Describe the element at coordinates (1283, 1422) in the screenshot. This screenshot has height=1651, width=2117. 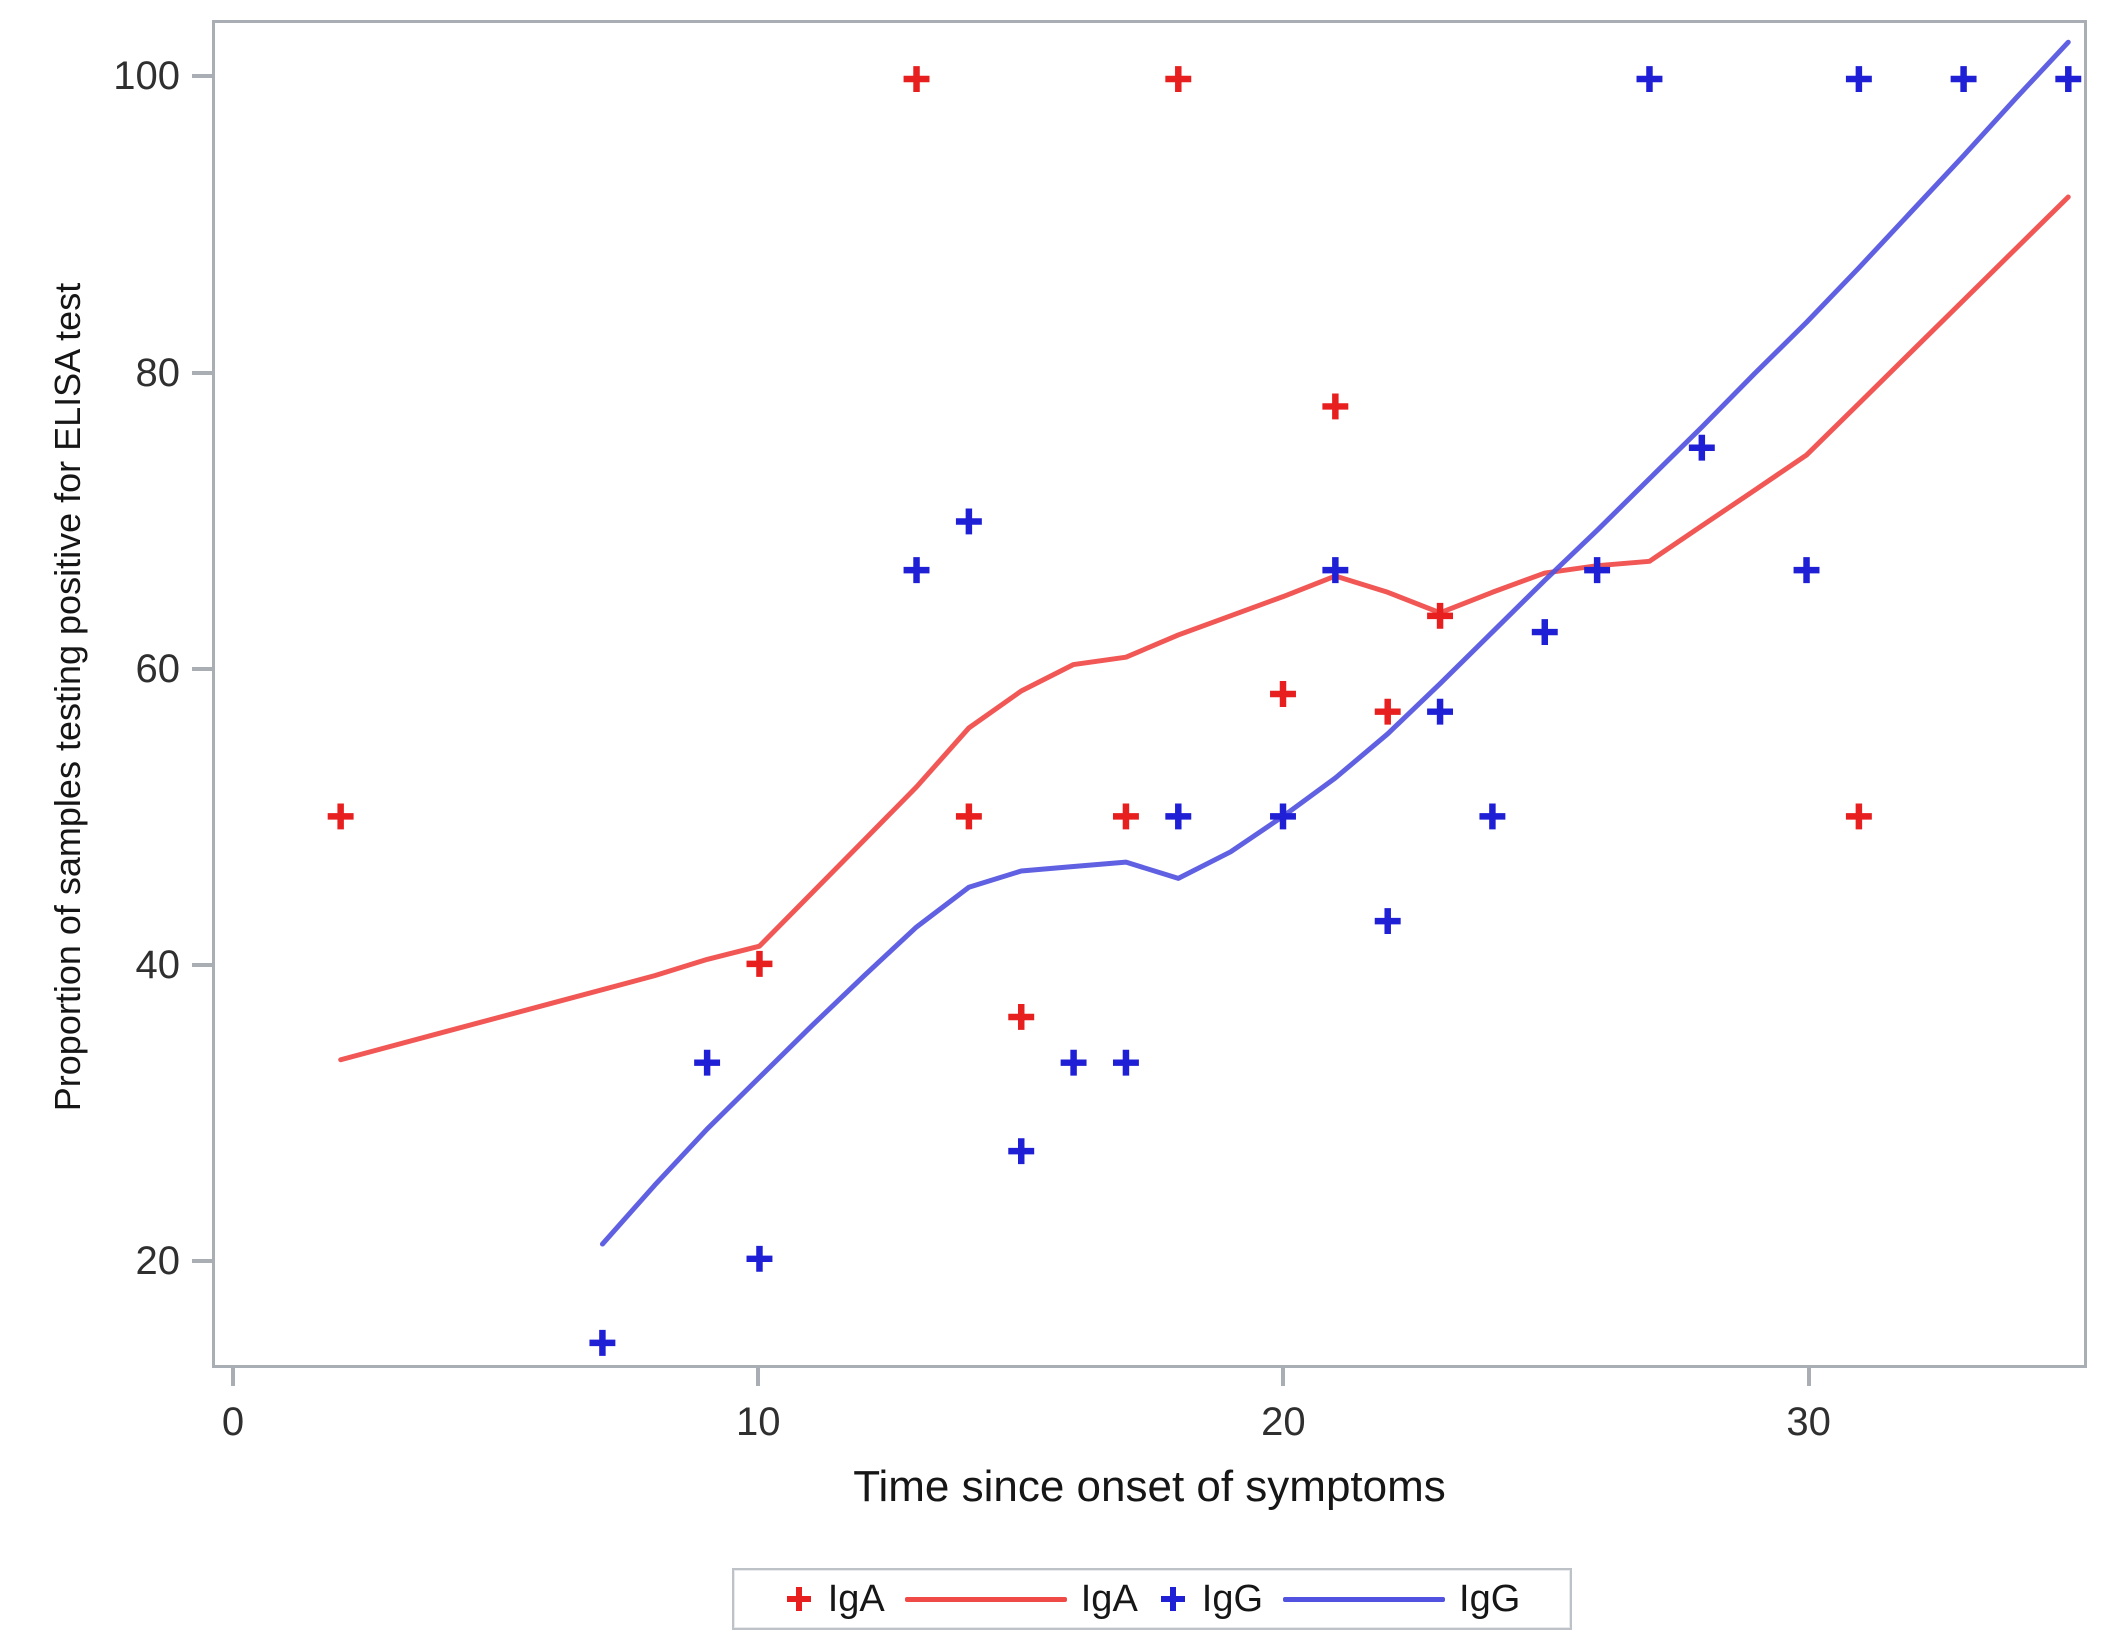
I see `x-tick-label-20: 20` at that location.